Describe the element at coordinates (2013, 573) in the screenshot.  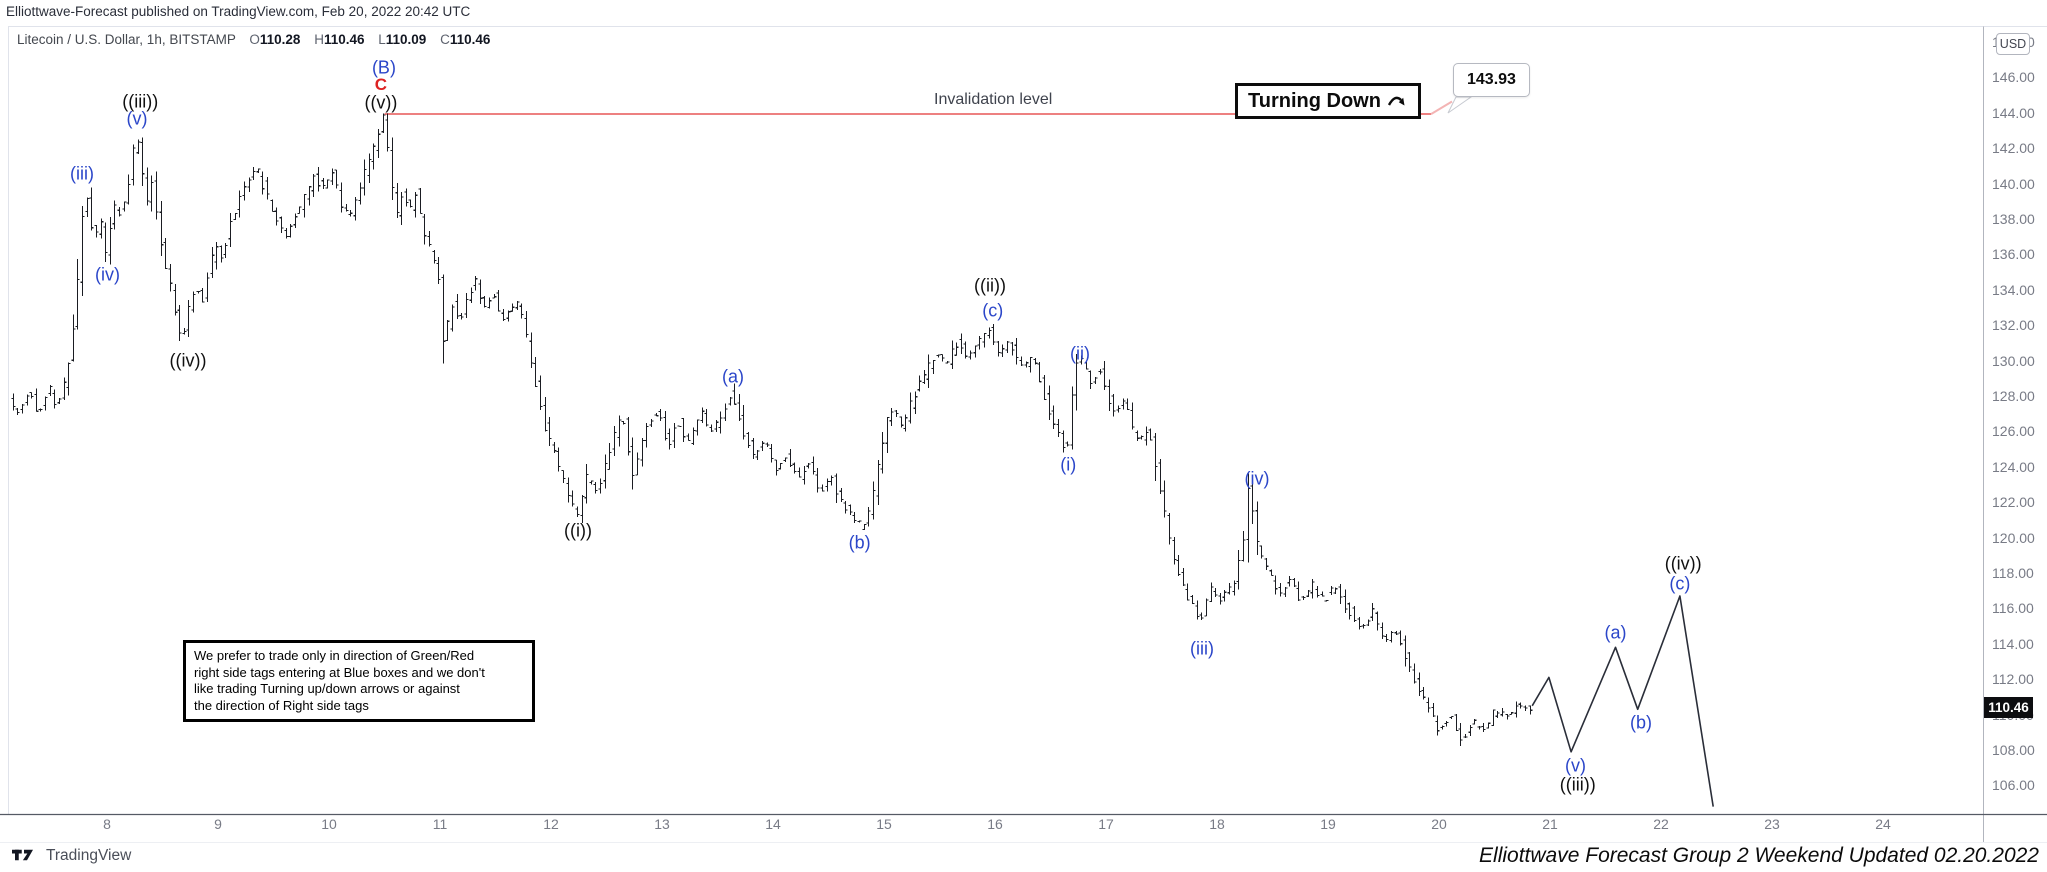
I see `price-tick-label: 118.00` at that location.